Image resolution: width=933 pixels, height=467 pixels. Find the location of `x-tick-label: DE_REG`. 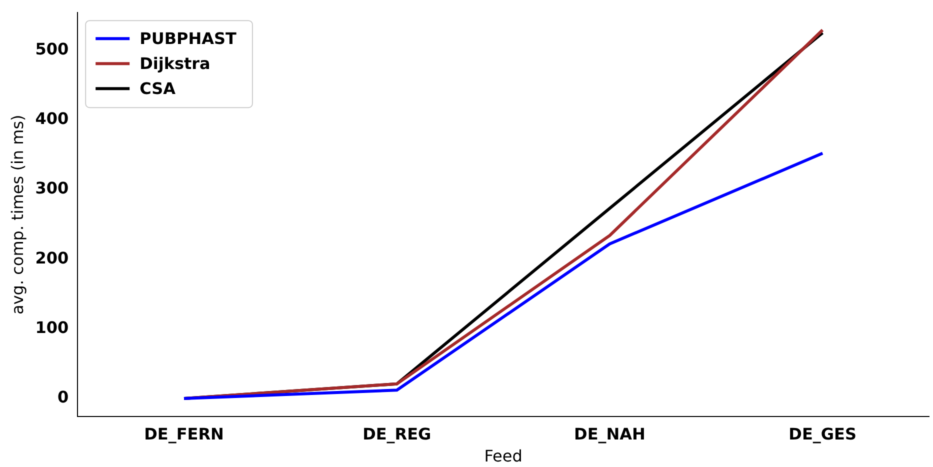

x-tick-label: DE_REG is located at coordinates (397, 434).